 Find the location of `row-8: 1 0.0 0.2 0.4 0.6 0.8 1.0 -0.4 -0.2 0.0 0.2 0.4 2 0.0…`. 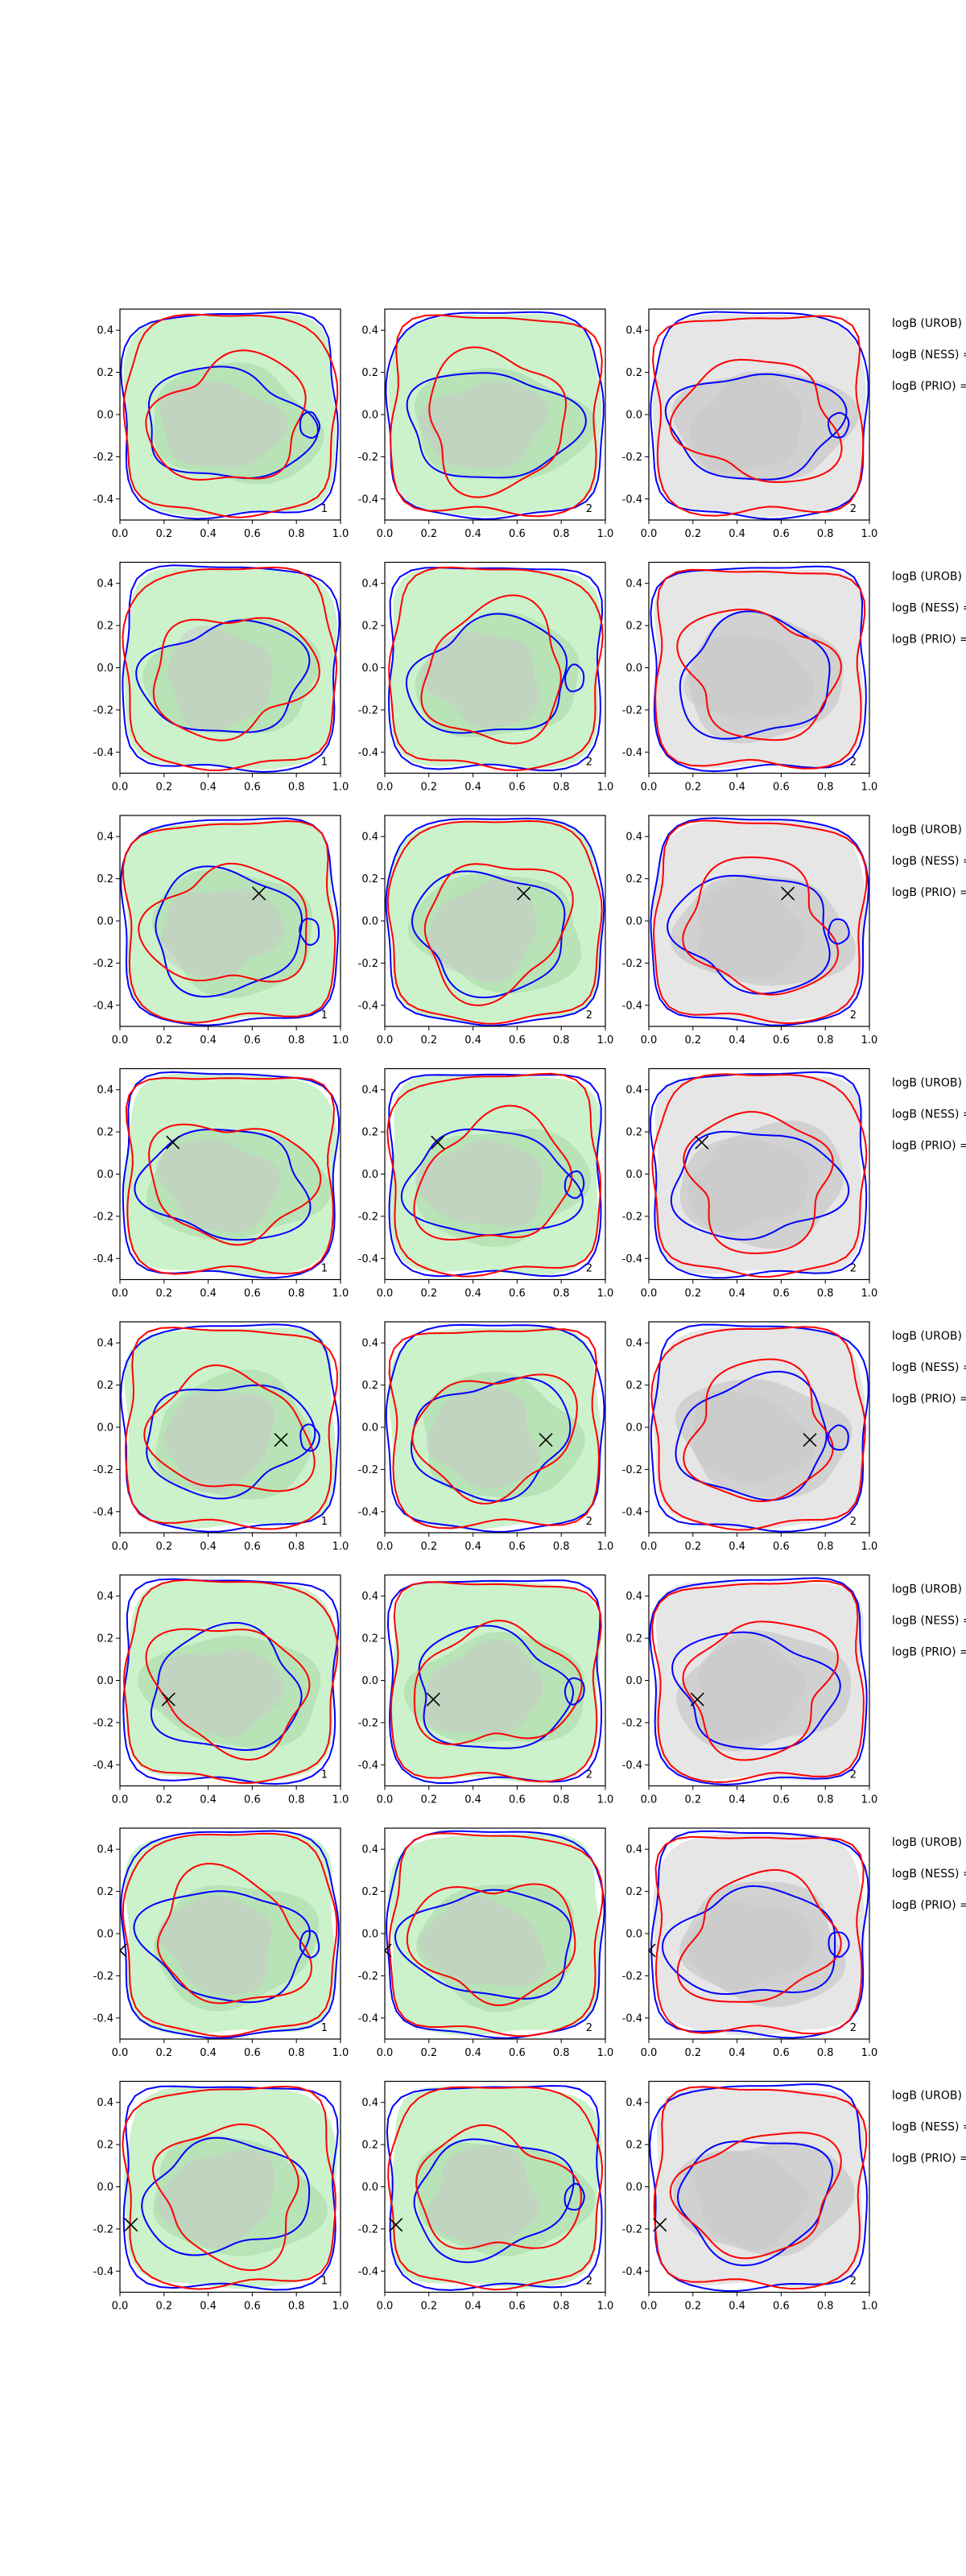

row-8: 1 0.0 0.2 0.4 0.6 0.8 1.0 -0.4 -0.2 0.0 0.2 0.4 2 0.0… is located at coordinates (529, 2196).